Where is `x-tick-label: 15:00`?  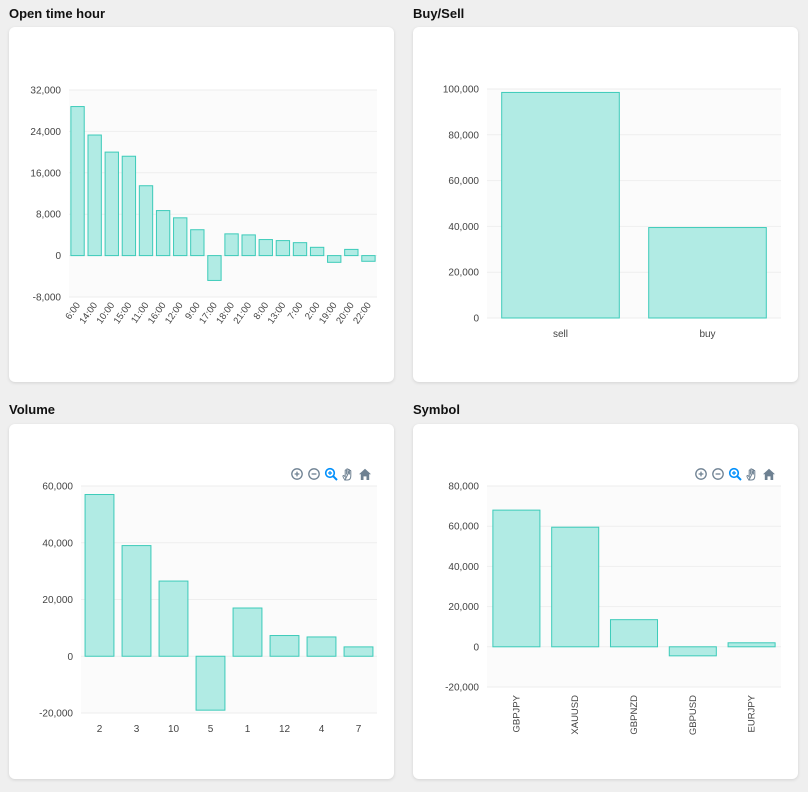 x-tick-label: 15:00 is located at coordinates (123, 313).